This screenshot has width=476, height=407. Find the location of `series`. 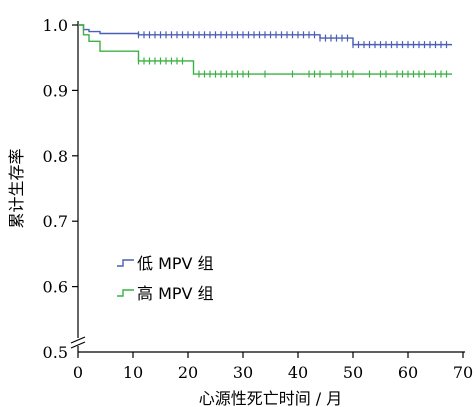

series is located at coordinates (265, 51).